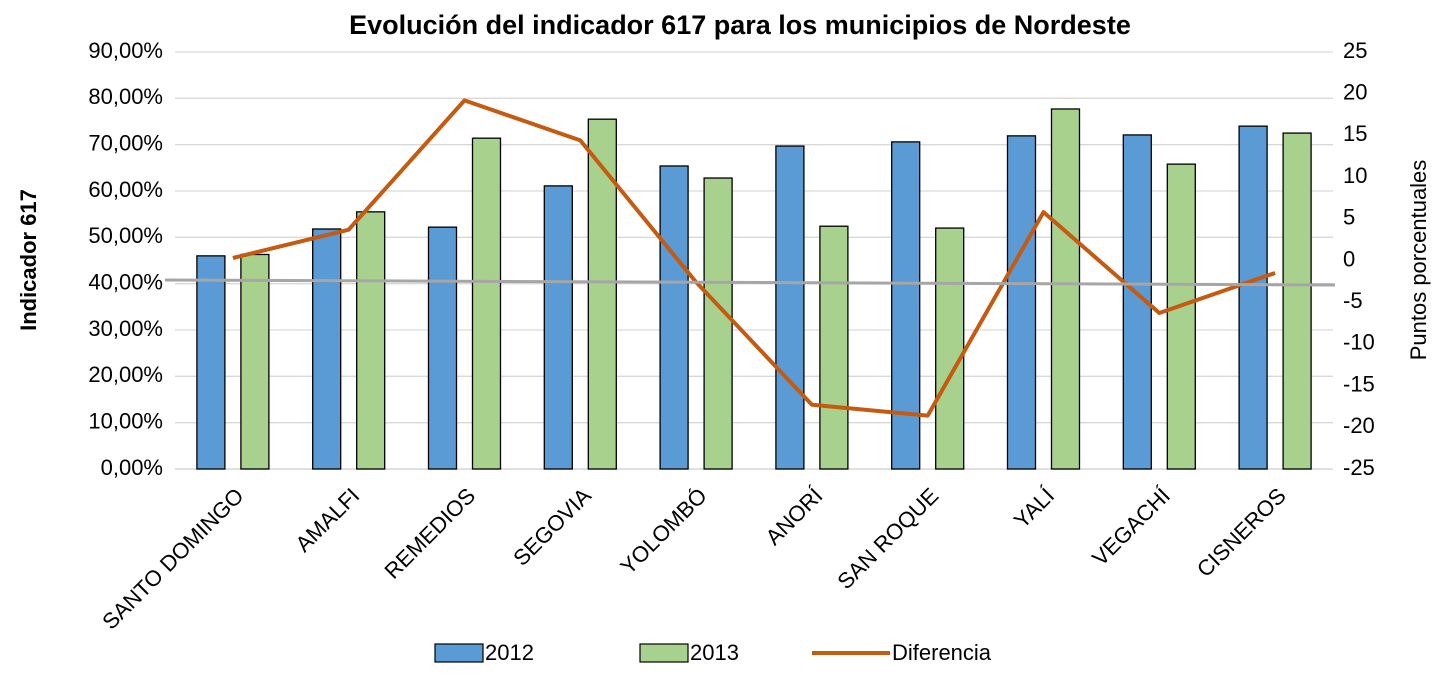  Describe the element at coordinates (1353, 300) in the screenshot. I see `y2-tick-label: -5` at that location.